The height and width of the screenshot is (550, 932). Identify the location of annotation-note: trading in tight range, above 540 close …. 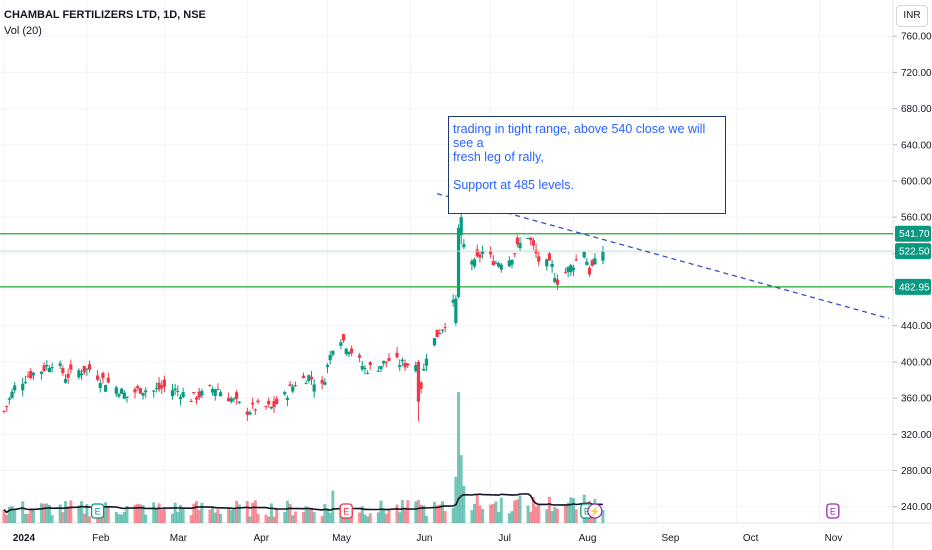
(587, 165).